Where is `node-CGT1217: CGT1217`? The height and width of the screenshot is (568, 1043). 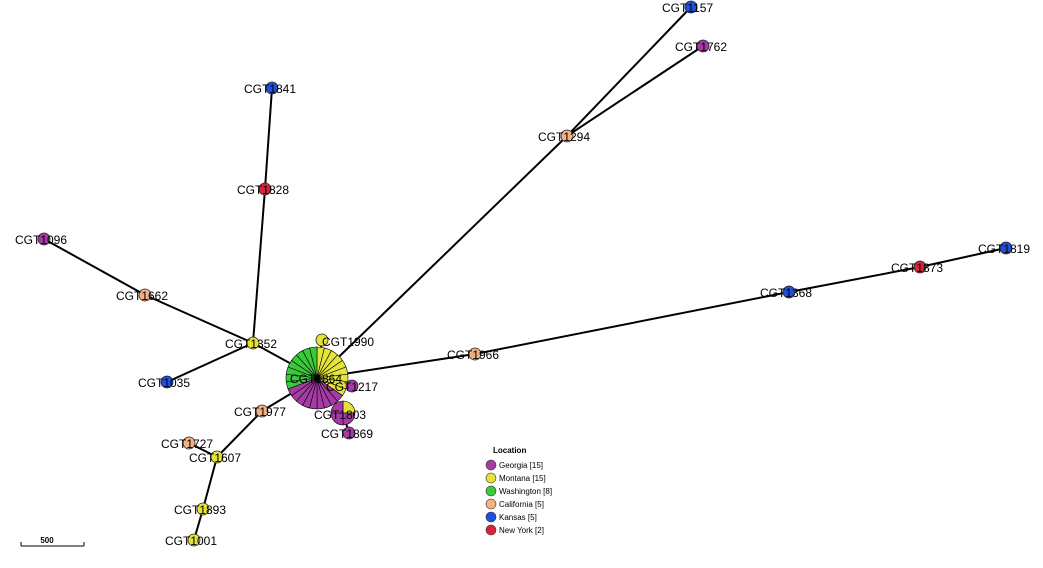
node-CGT1217: CGT1217 is located at coordinates (352, 386).